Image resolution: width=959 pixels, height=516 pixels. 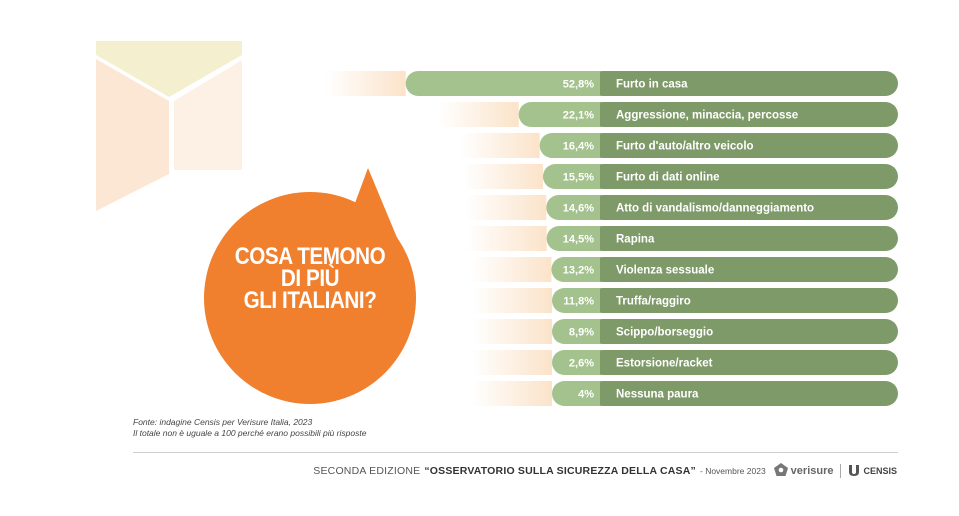 I want to click on category-label: Truffa/raggiro, so click(x=653, y=302).